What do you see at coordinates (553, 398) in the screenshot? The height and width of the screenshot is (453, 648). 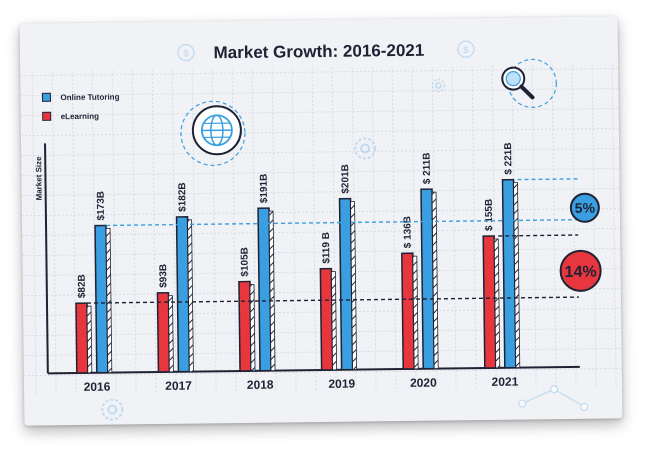 I see `network-icon` at bounding box center [553, 398].